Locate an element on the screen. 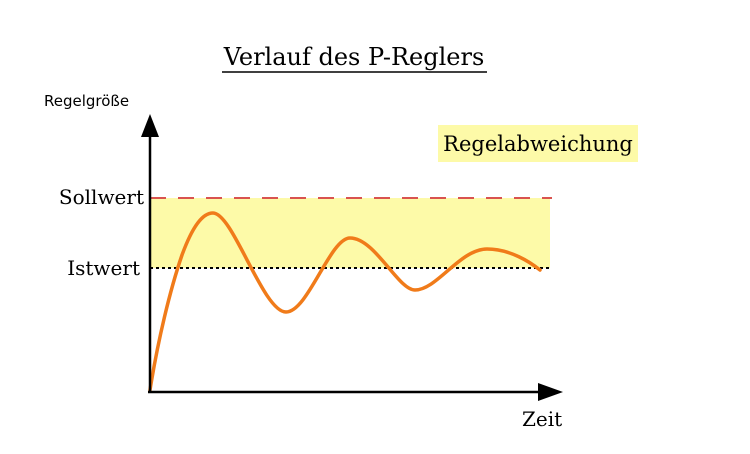 The width and height of the screenshot is (750, 454). setpoint-label: Sollwert is located at coordinates (101, 197).